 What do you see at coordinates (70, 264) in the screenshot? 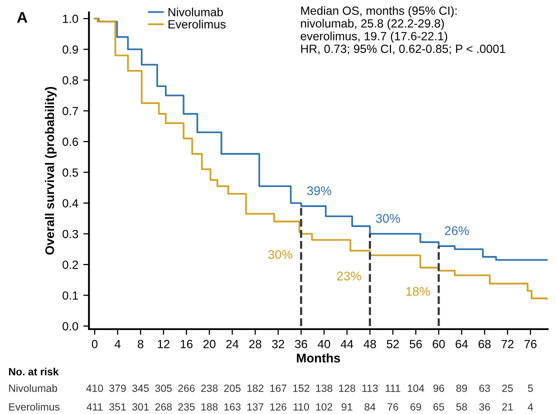
I see `y-tick-label: 0.2` at bounding box center [70, 264].